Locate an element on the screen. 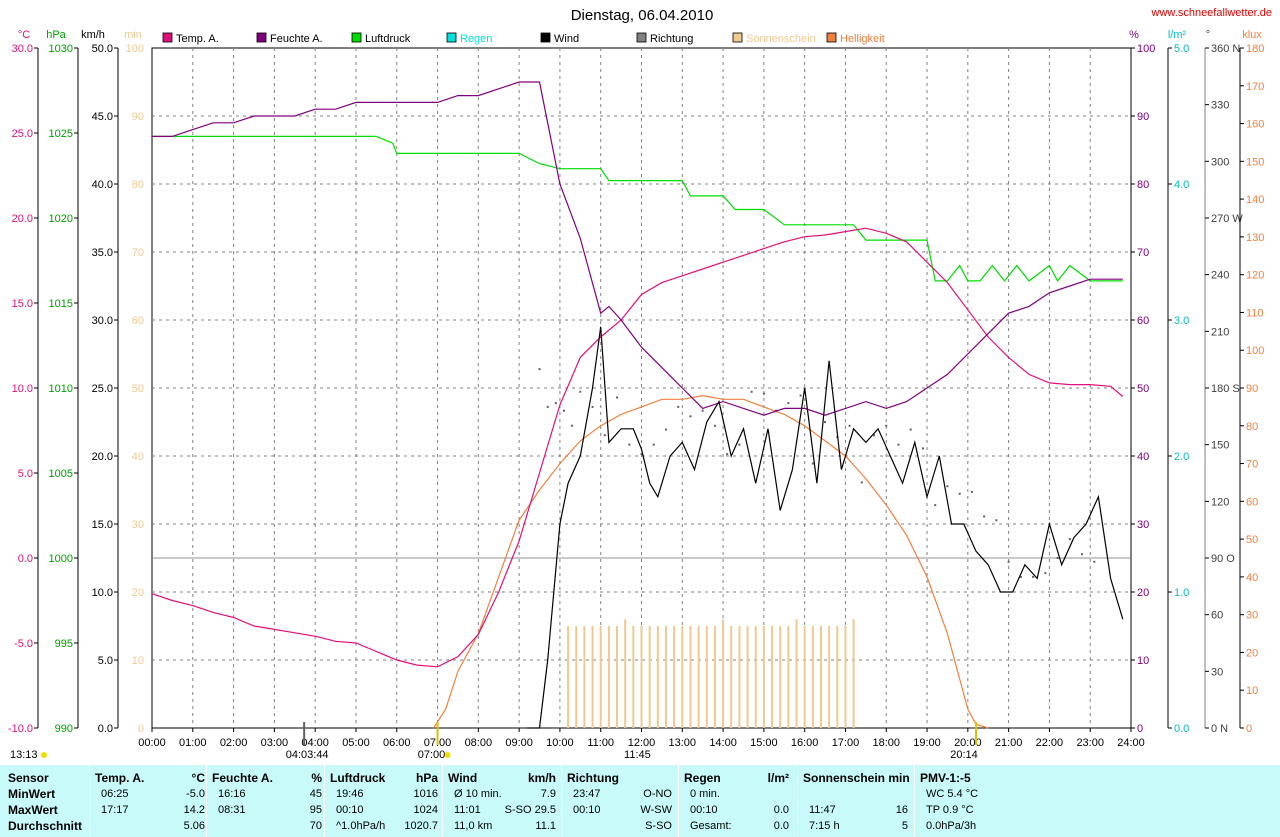 The height and width of the screenshot is (837, 1280). light-tick-label: 140 is located at coordinates (1255, 200).